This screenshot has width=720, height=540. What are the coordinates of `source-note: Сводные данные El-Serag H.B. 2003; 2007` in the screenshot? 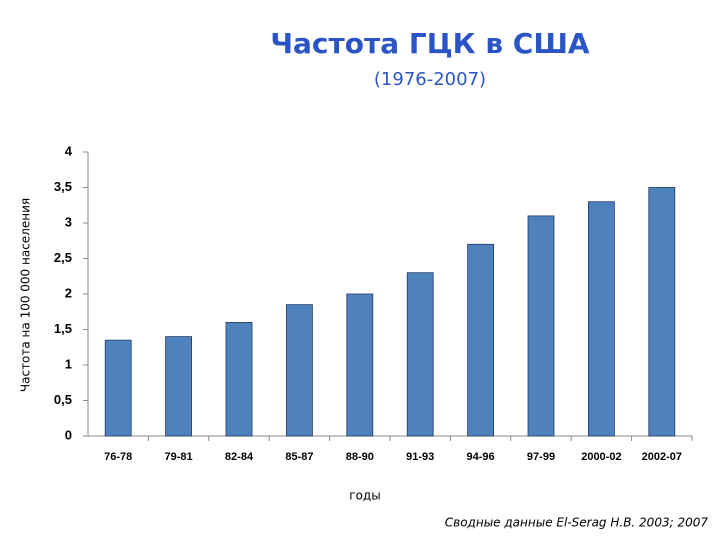 It's located at (577, 523).